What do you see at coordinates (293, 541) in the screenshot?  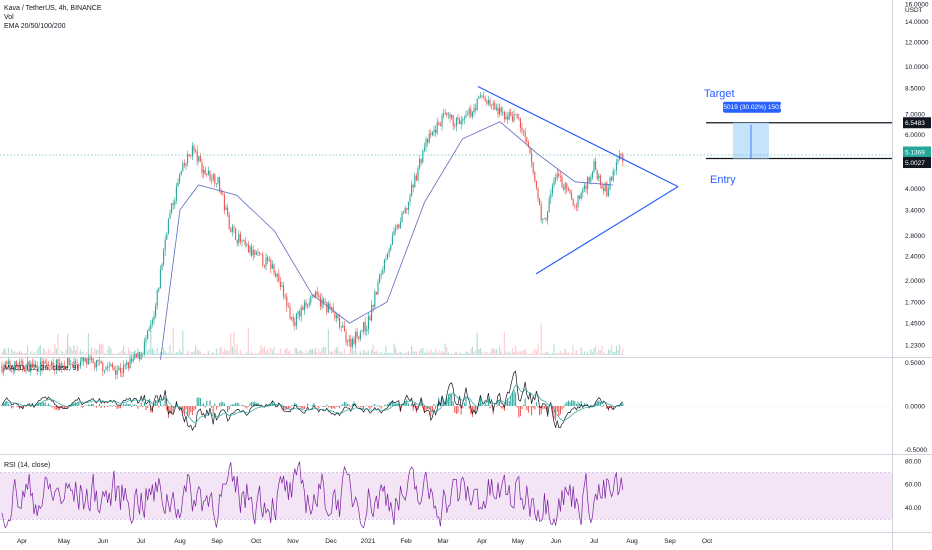 I see `x-tick-label: Nov` at bounding box center [293, 541].